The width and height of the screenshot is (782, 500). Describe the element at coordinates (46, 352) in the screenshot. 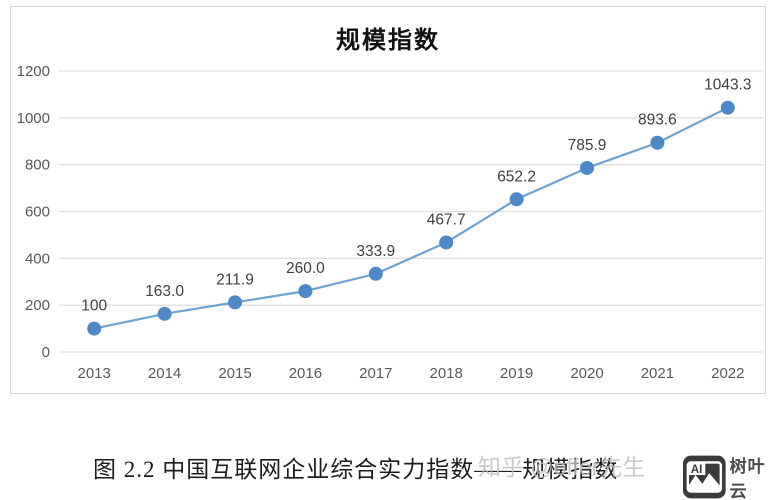

I see `y-axis-tick-label: 0` at that location.